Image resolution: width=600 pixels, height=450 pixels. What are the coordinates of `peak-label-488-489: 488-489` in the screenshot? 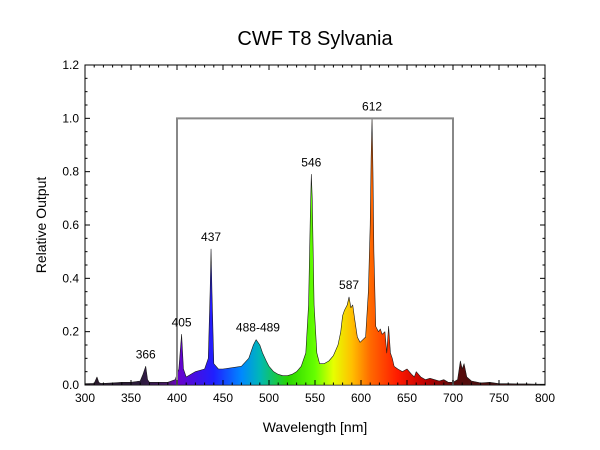 It's located at (258, 328).